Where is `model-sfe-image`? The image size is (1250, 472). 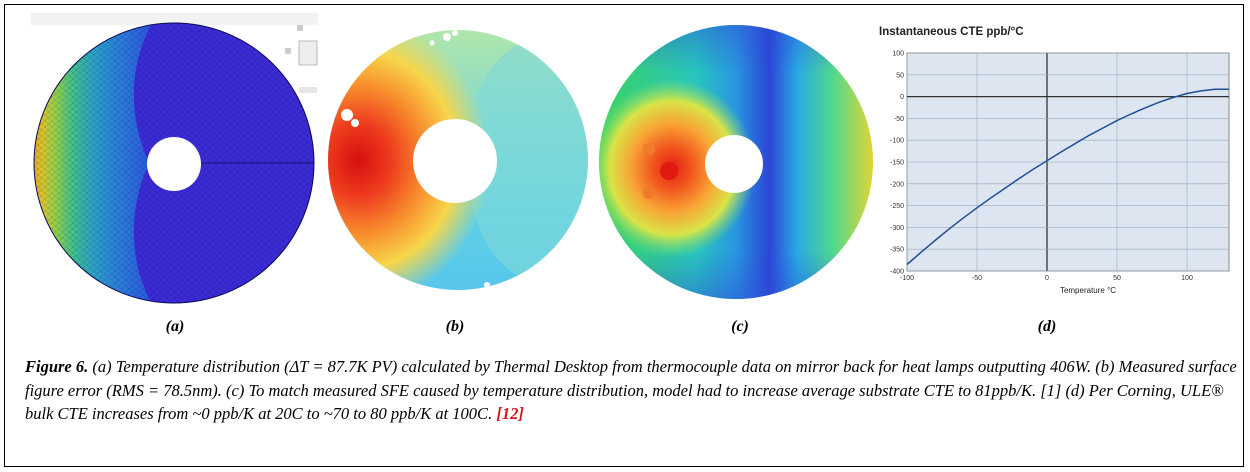
model-sfe-image is located at coordinates (736, 162).